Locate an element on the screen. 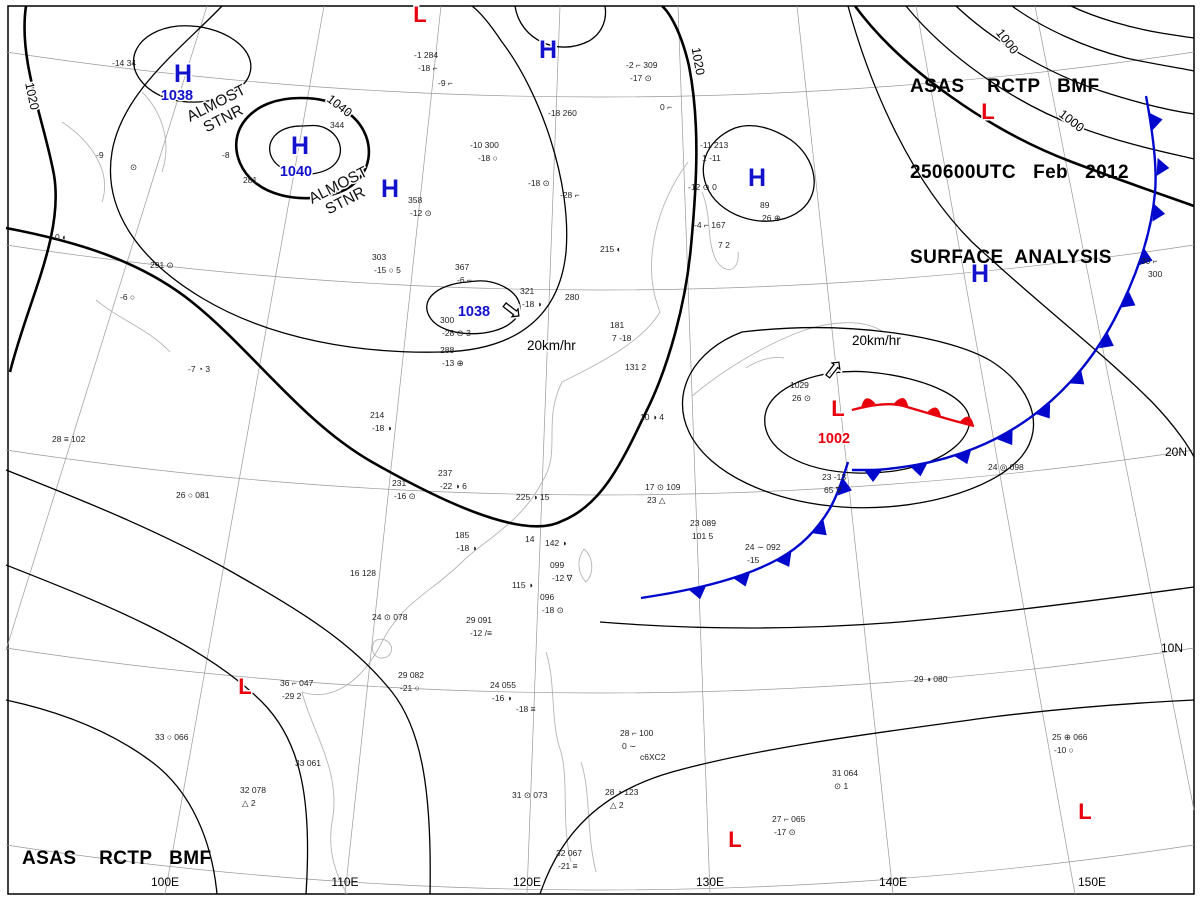 Image resolution: width=1200 pixels, height=900 pixels. station-plot: -8 is located at coordinates (226, 155).